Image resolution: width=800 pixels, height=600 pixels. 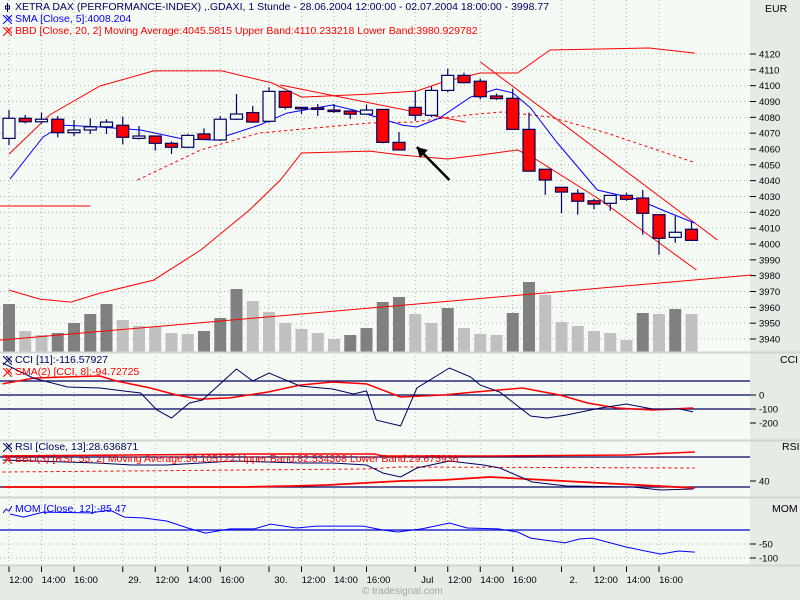 I want to click on cci-legend-label: CCI [11]:-116.57927, so click(x=62, y=360).